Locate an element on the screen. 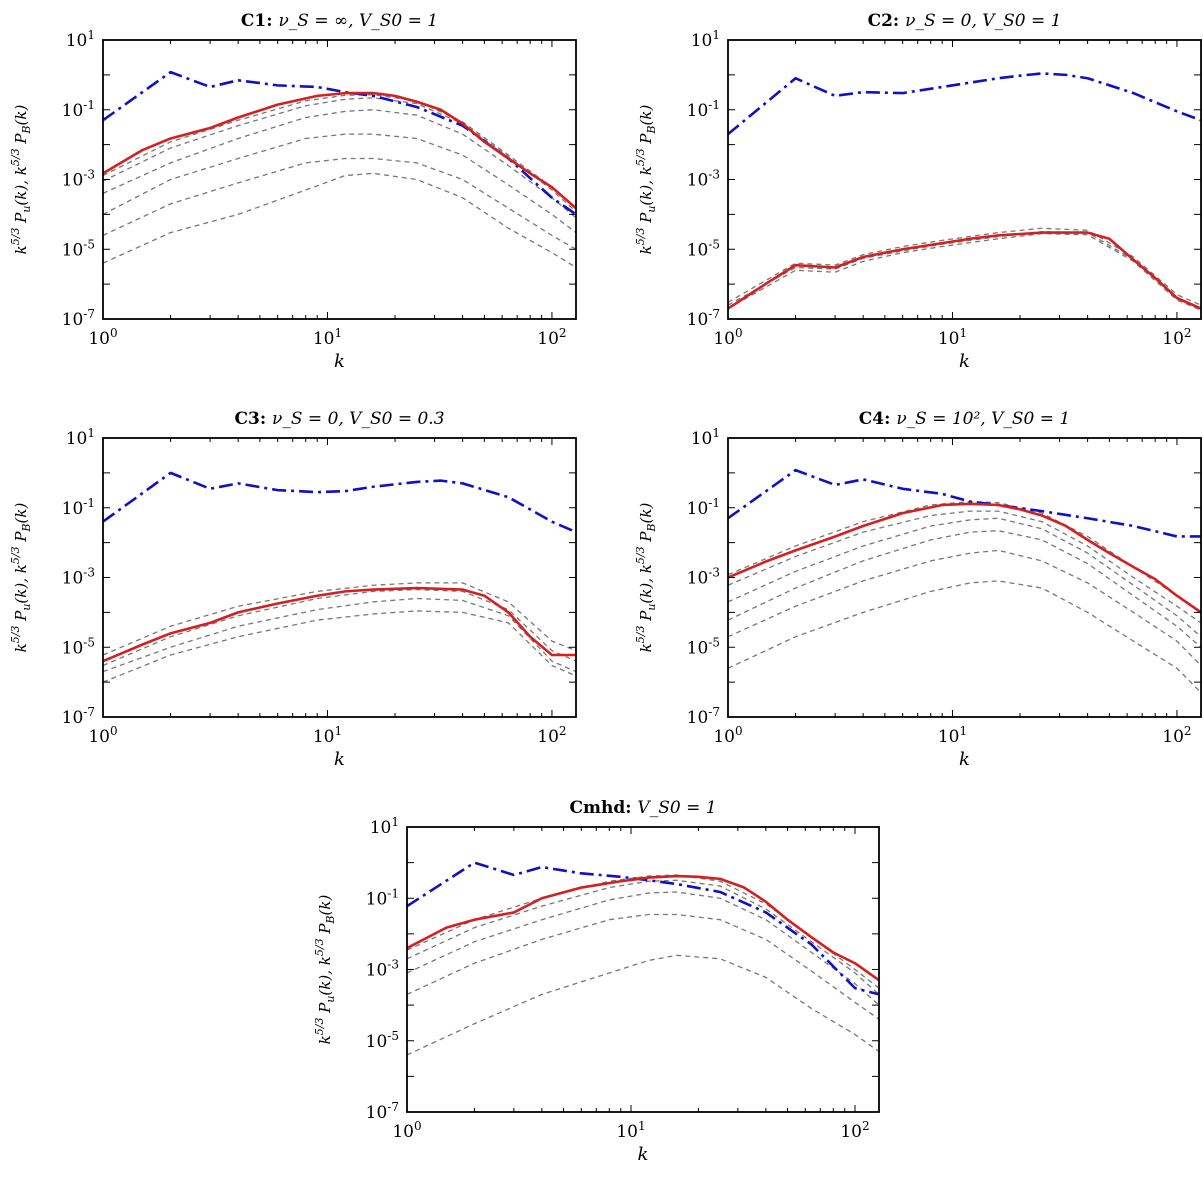 Image resolution: width=1203 pixels, height=1184 pixels. panel-title: C4: ν_S = 10², V_S0 = 1 is located at coordinates (964, 419).